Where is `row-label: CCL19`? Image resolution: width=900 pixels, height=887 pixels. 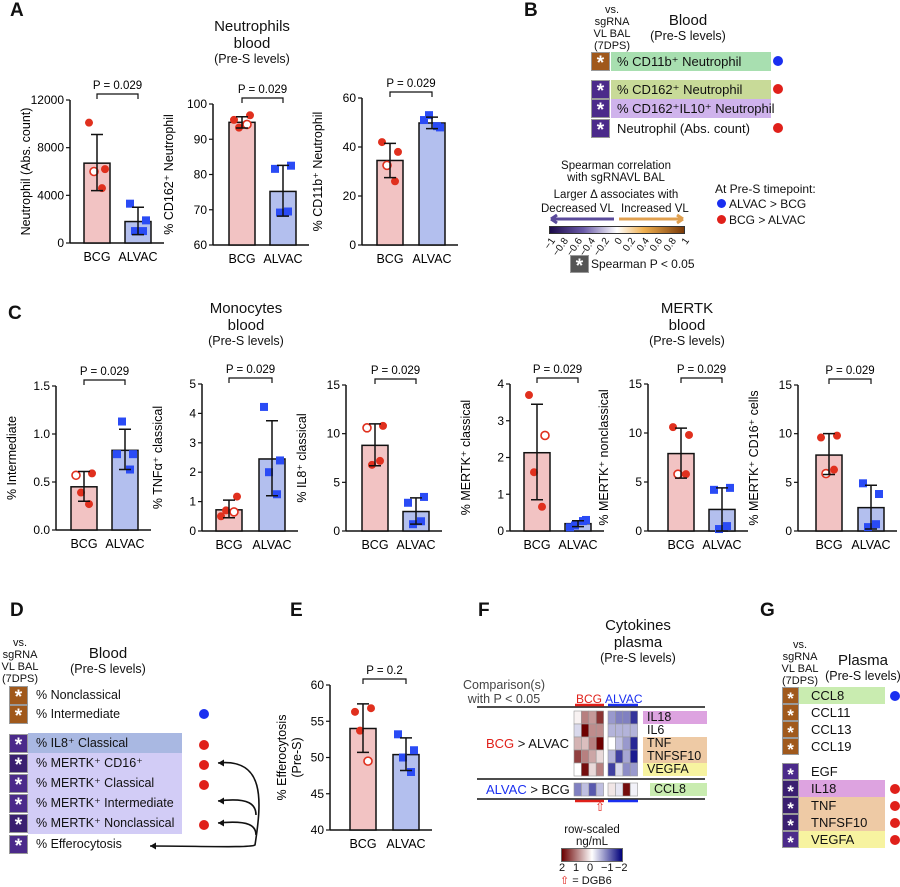 row-label: CCL19 is located at coordinates (831, 746).